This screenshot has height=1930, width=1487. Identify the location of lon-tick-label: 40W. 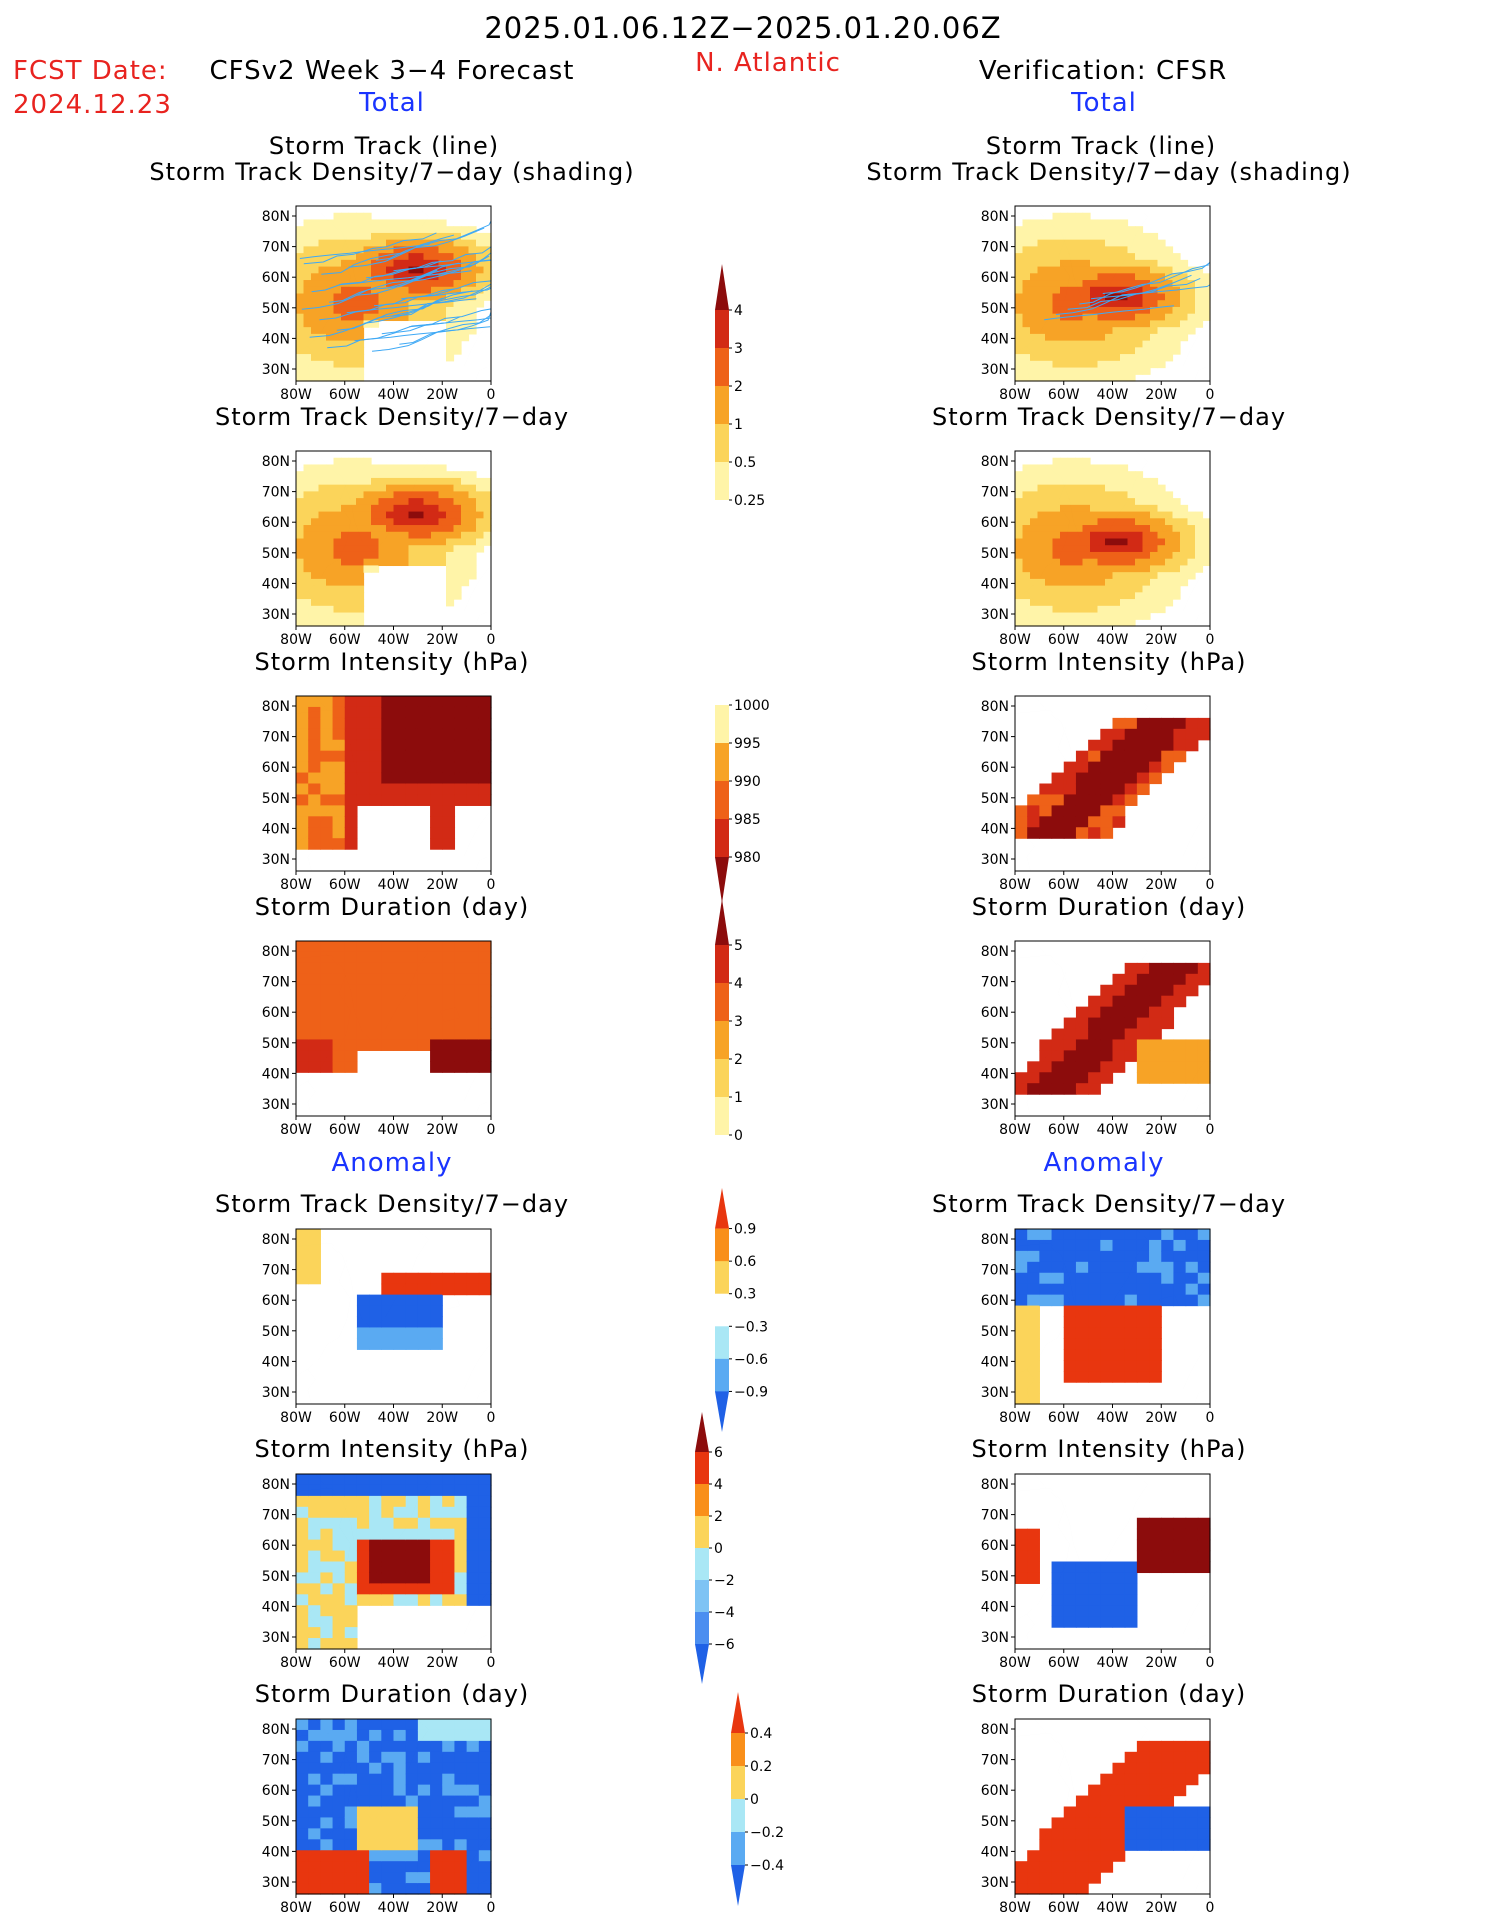
(394, 885).